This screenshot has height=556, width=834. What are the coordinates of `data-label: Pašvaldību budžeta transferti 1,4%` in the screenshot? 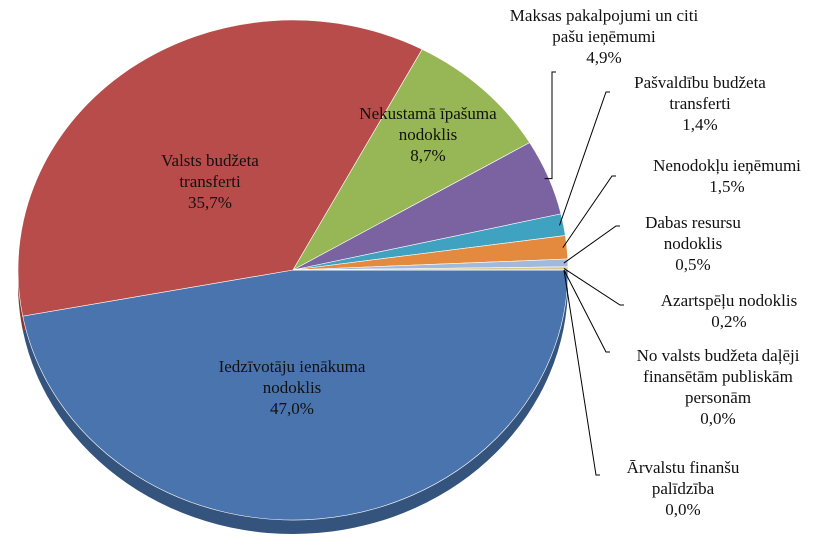 It's located at (700, 103).